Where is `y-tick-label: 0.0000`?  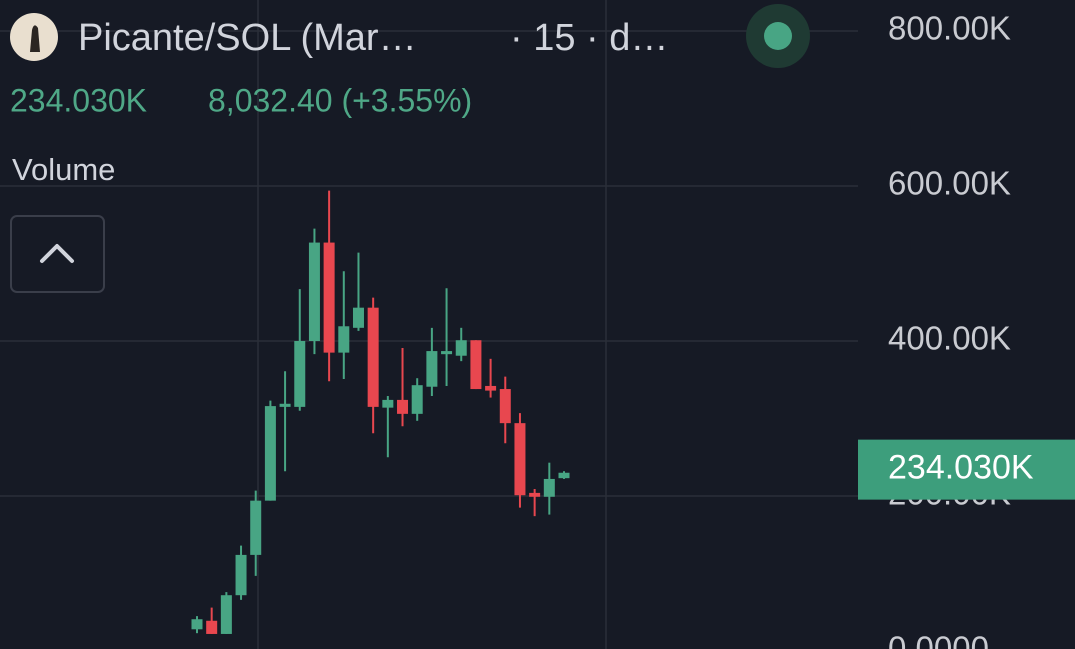
y-tick-label: 0.0000 is located at coordinates (938, 639).